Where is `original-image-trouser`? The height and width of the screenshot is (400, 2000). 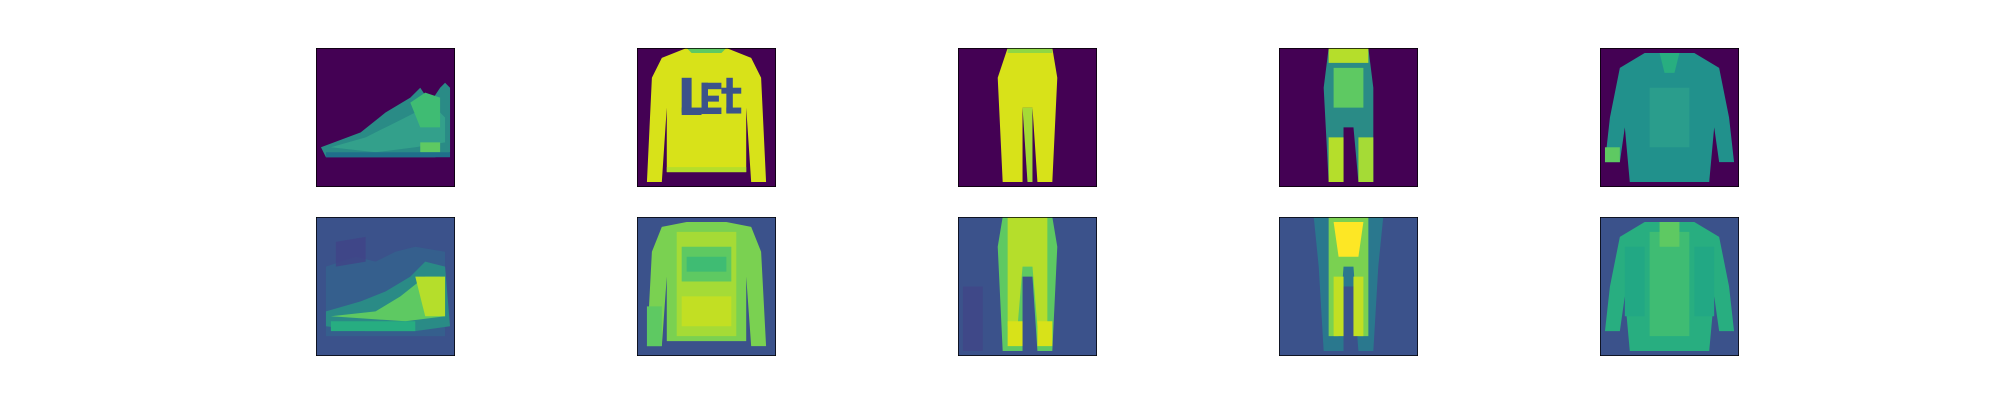 original-image-trouser is located at coordinates (1027, 117).